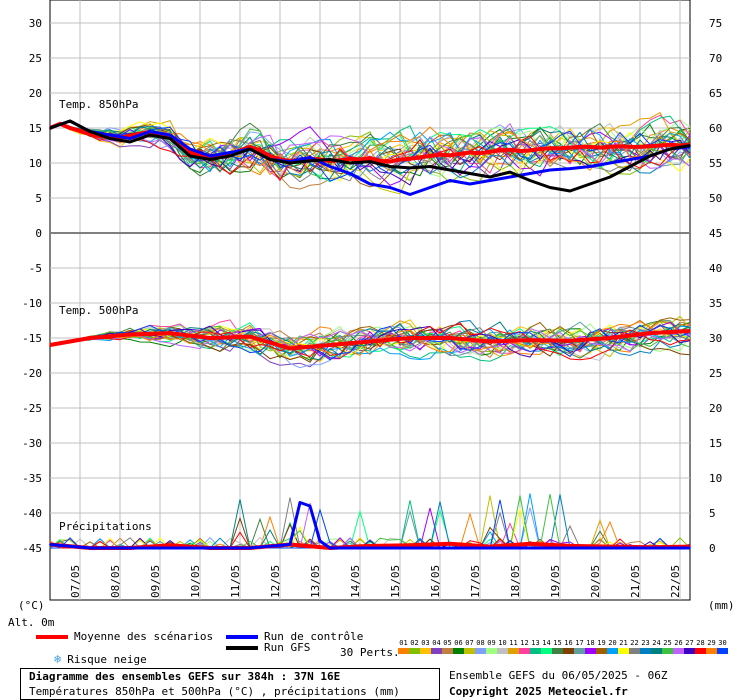  Describe the element at coordinates (635, 581) in the screenshot. I see `x-date-tick: 21/05` at that location.